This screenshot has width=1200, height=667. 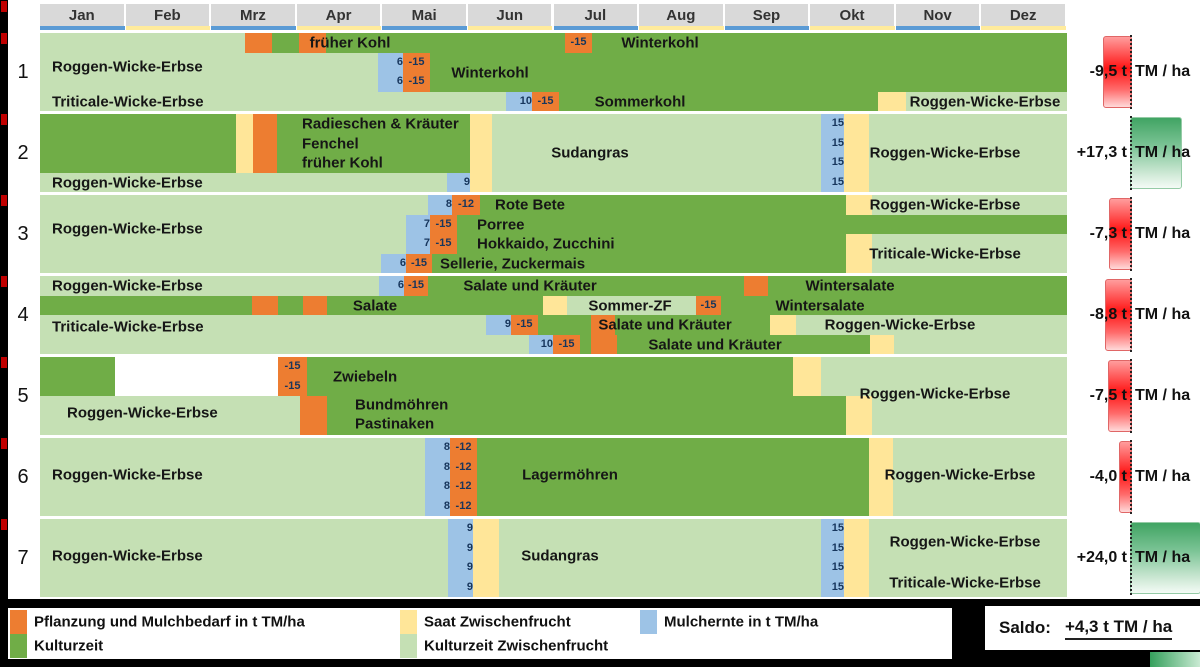 I want to click on bar-label: Salate und Kräuter, so click(x=665, y=325).